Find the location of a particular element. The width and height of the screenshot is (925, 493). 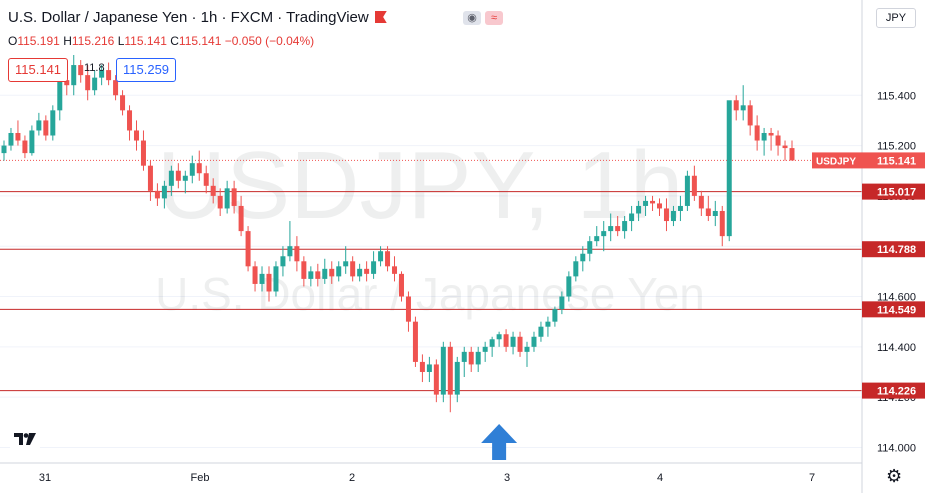

eye-icon: ◉ is located at coordinates (472, 18).